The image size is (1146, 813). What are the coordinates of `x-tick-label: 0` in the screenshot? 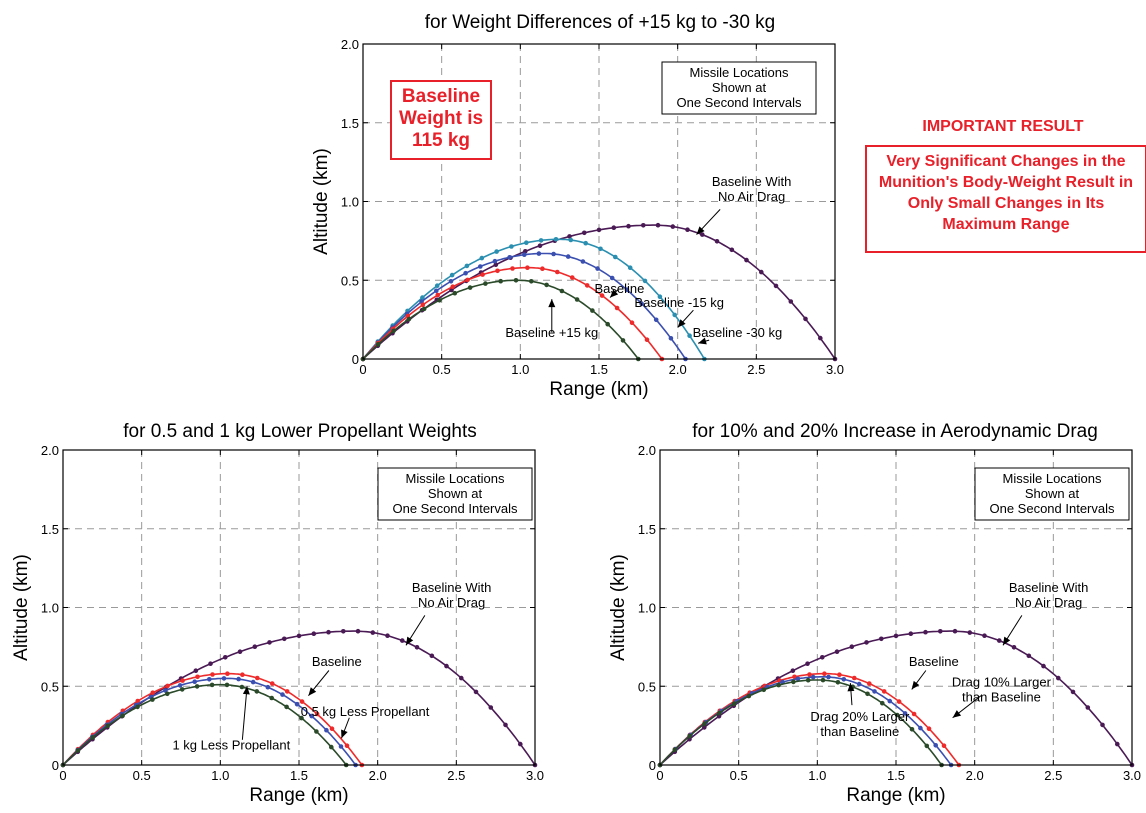 It's located at (659, 775).